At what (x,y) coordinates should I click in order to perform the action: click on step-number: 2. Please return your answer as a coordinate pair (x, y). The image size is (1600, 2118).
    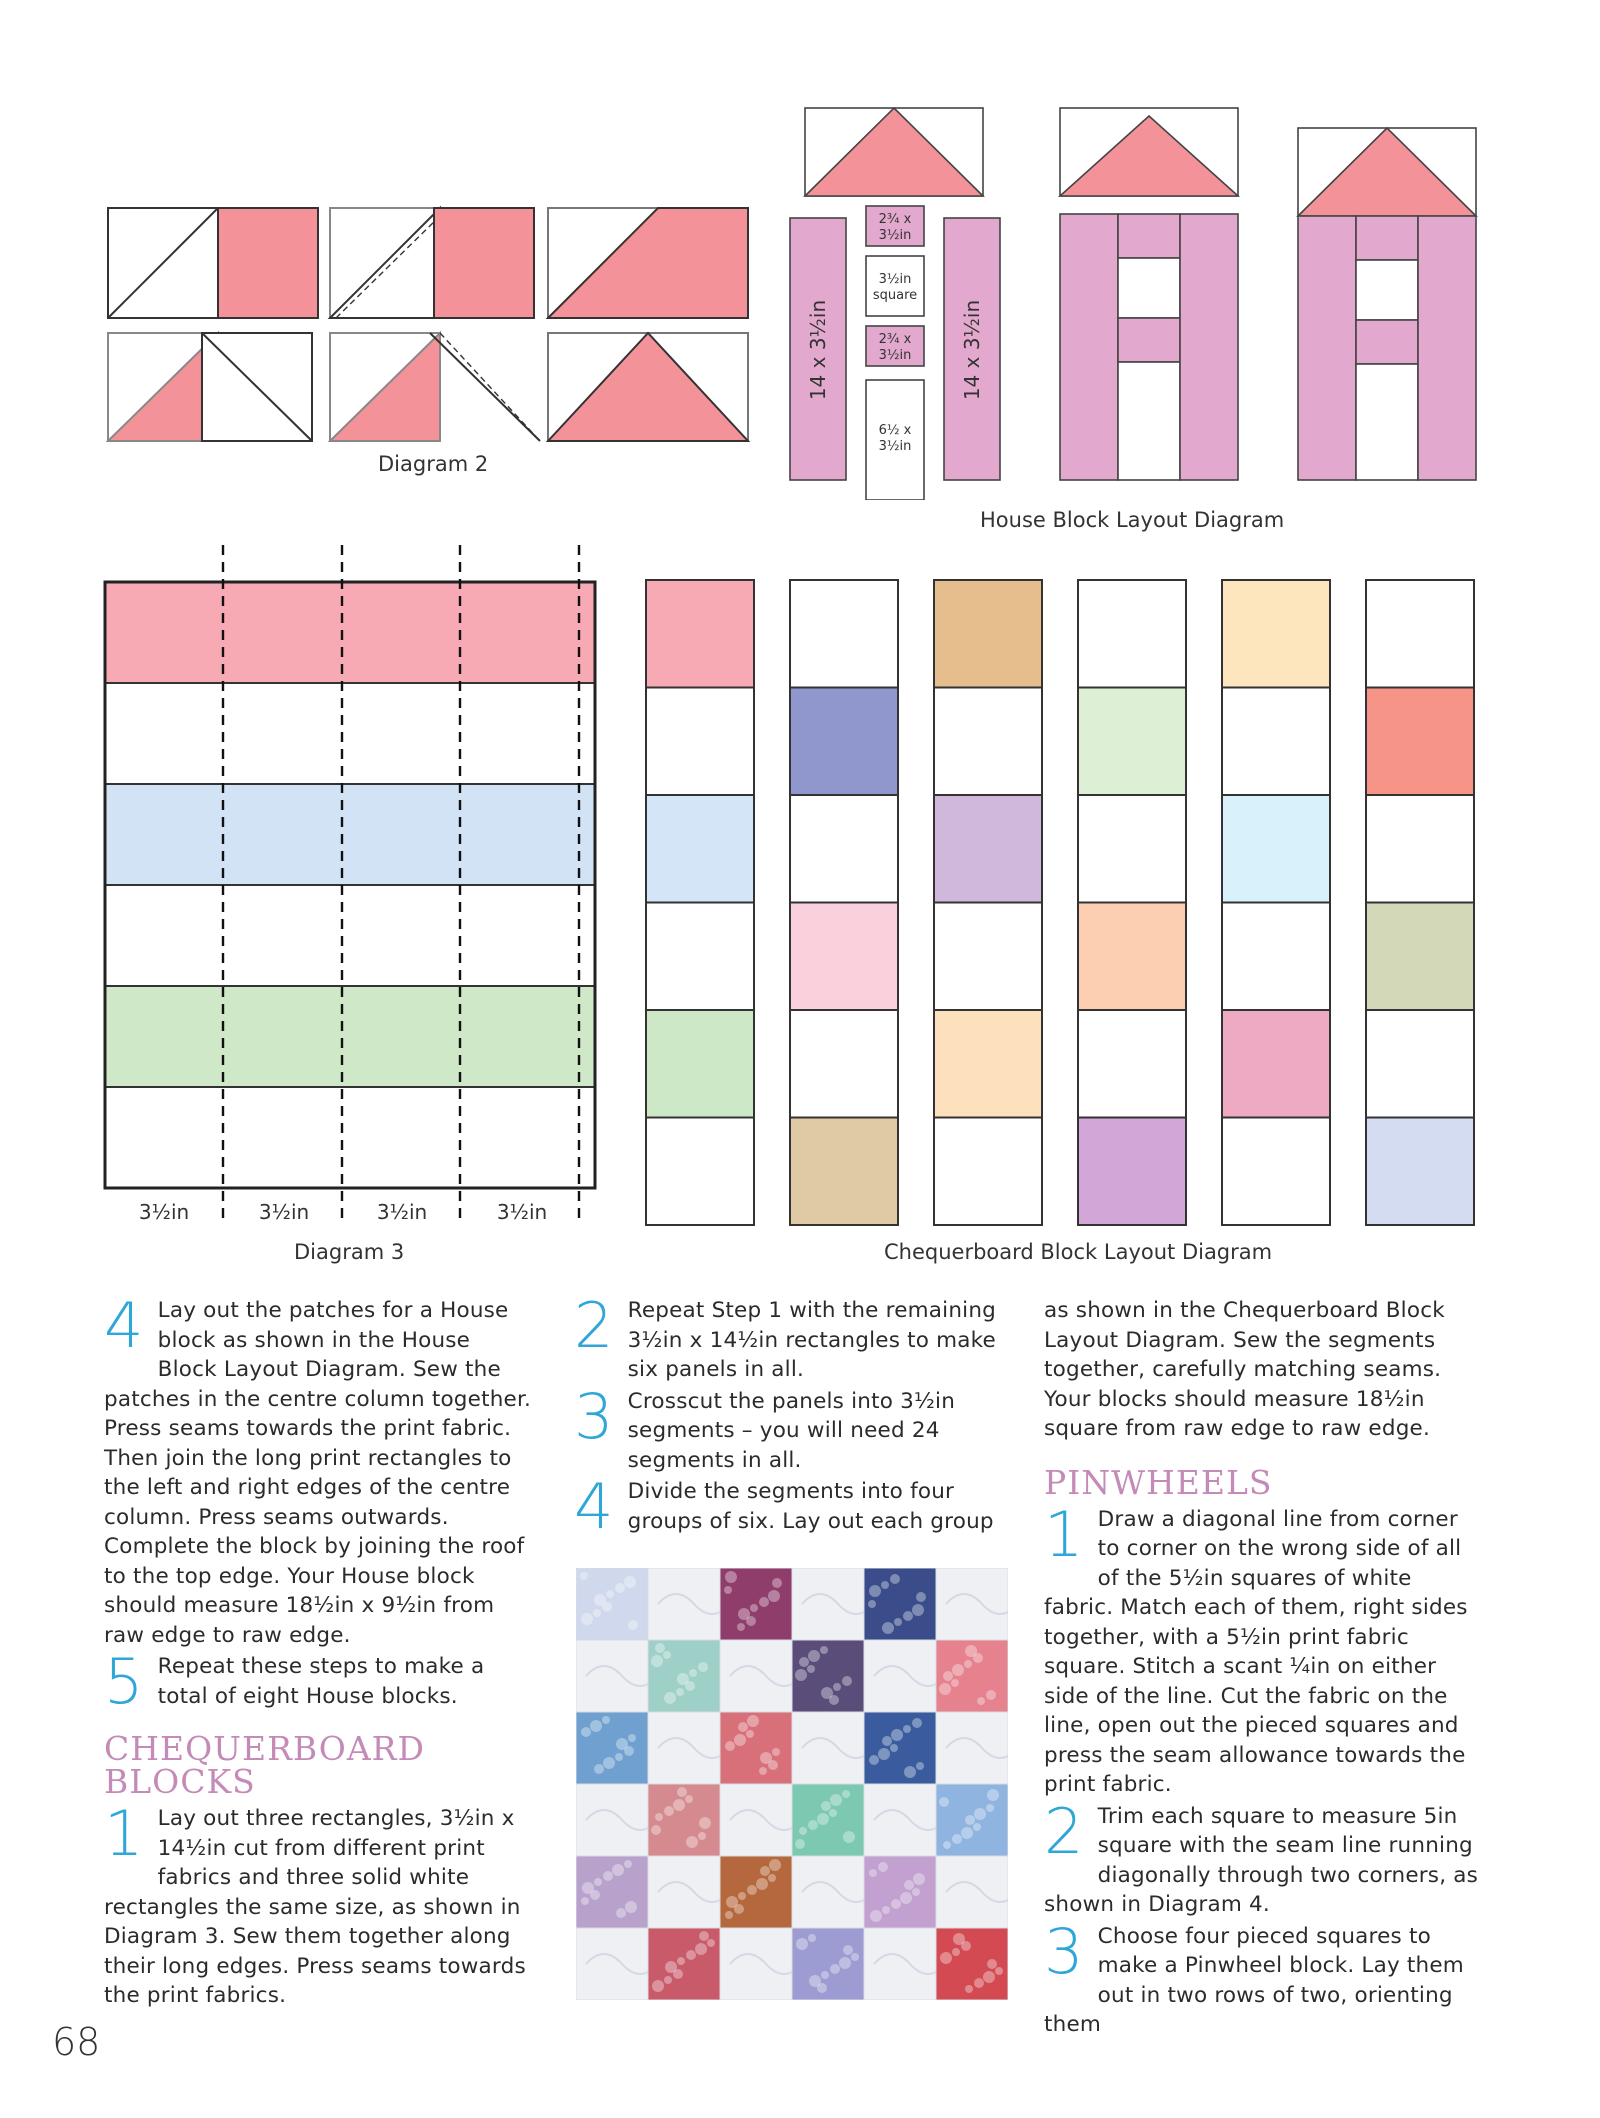
    Looking at the image, I should click on (594, 1325).